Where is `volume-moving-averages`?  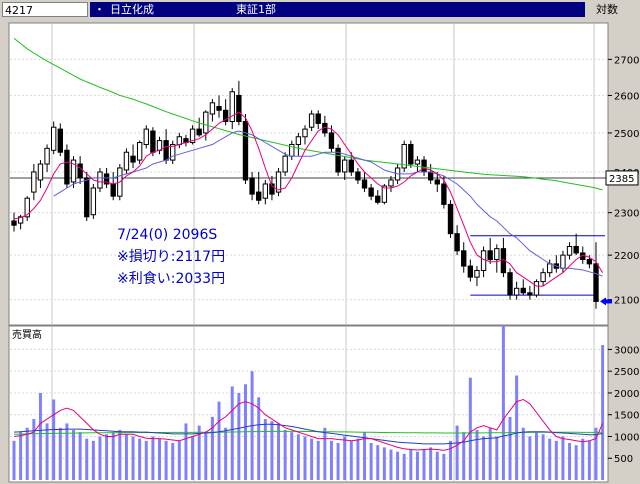 volume-moving-averages is located at coordinates (308, 424).